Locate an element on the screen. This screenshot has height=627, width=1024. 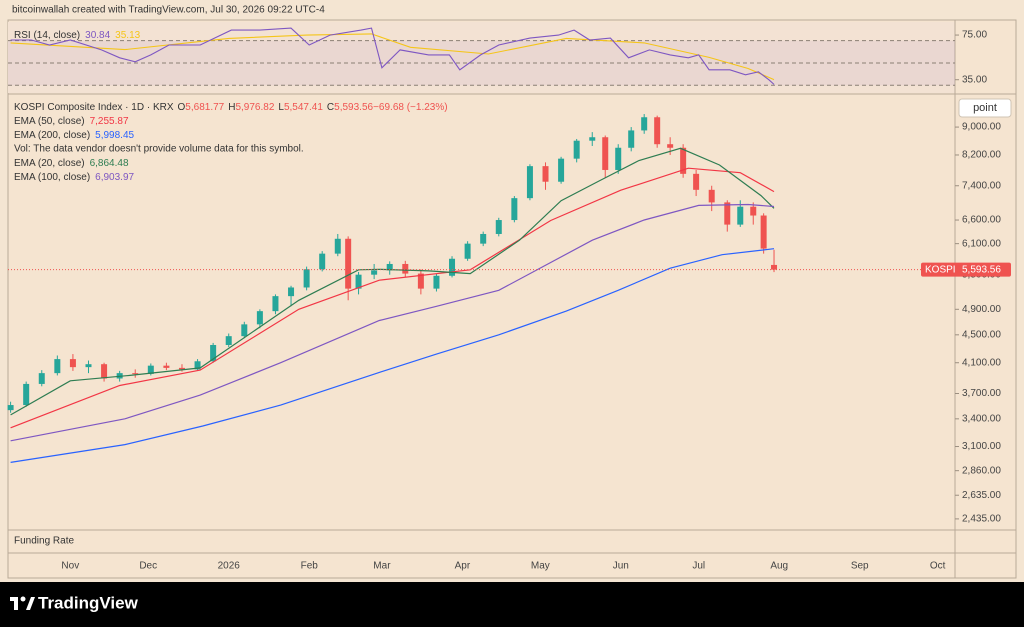
scale-button is located at coordinates (985, 108).